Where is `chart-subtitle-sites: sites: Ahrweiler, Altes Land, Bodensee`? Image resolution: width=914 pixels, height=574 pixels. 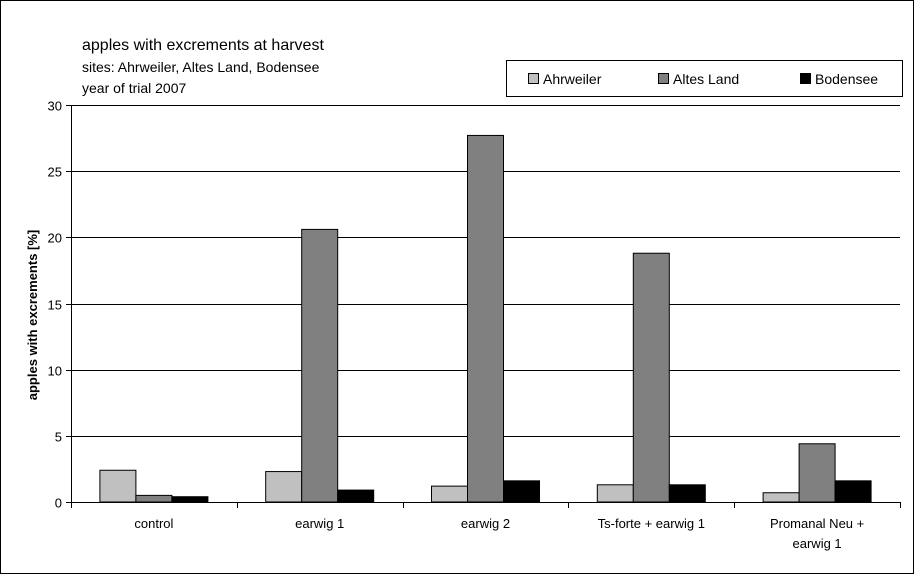 chart-subtitle-sites: sites: Ahrweiler, Altes Land, Bodensee is located at coordinates (201, 67).